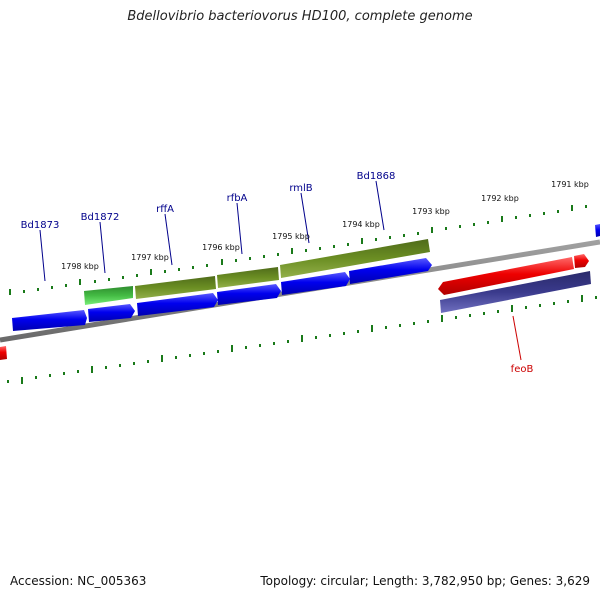 This screenshot has height=600, width=600. What do you see at coordinates (100, 217) in the screenshot?
I see `gene-label-bd1872: Bd1872` at bounding box center [100, 217].